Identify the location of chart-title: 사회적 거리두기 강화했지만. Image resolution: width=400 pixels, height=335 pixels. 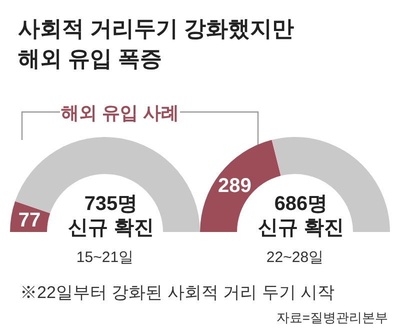
(156, 28).